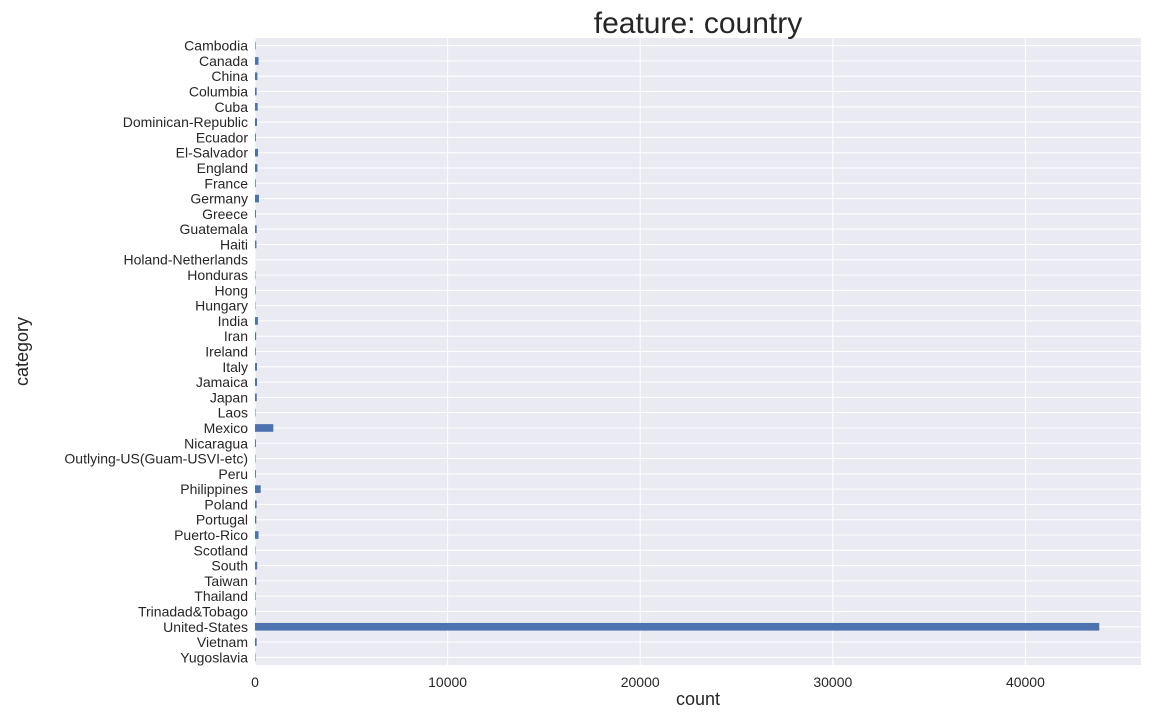 The image size is (1152, 720). What do you see at coordinates (231, 290) in the screenshot?
I see `y-tick-label: Hong` at bounding box center [231, 290].